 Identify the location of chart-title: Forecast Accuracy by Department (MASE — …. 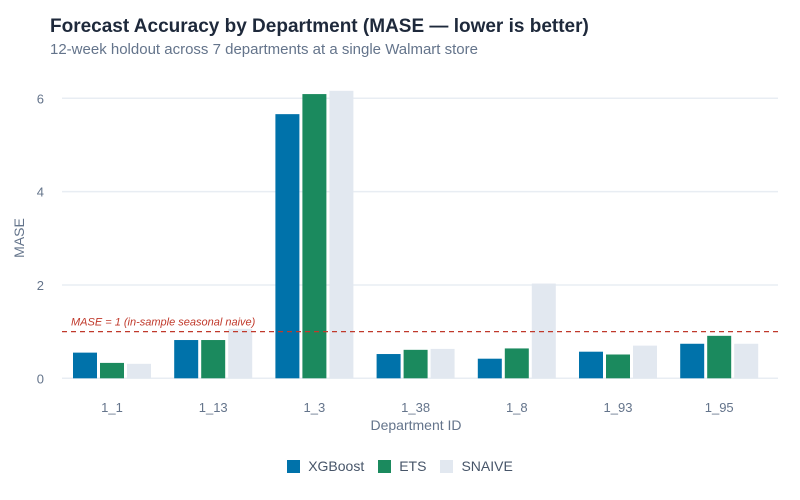
(319, 26).